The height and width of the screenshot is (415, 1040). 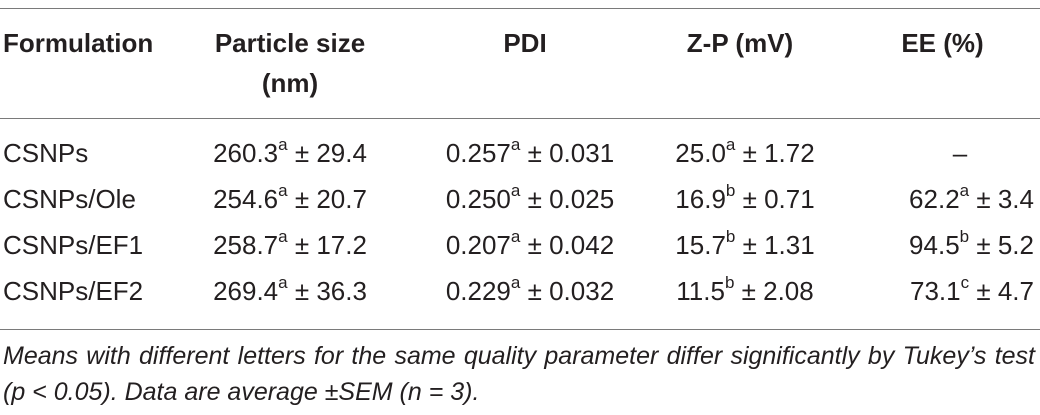 I want to click on header-pdi: PDI, so click(x=525, y=43).